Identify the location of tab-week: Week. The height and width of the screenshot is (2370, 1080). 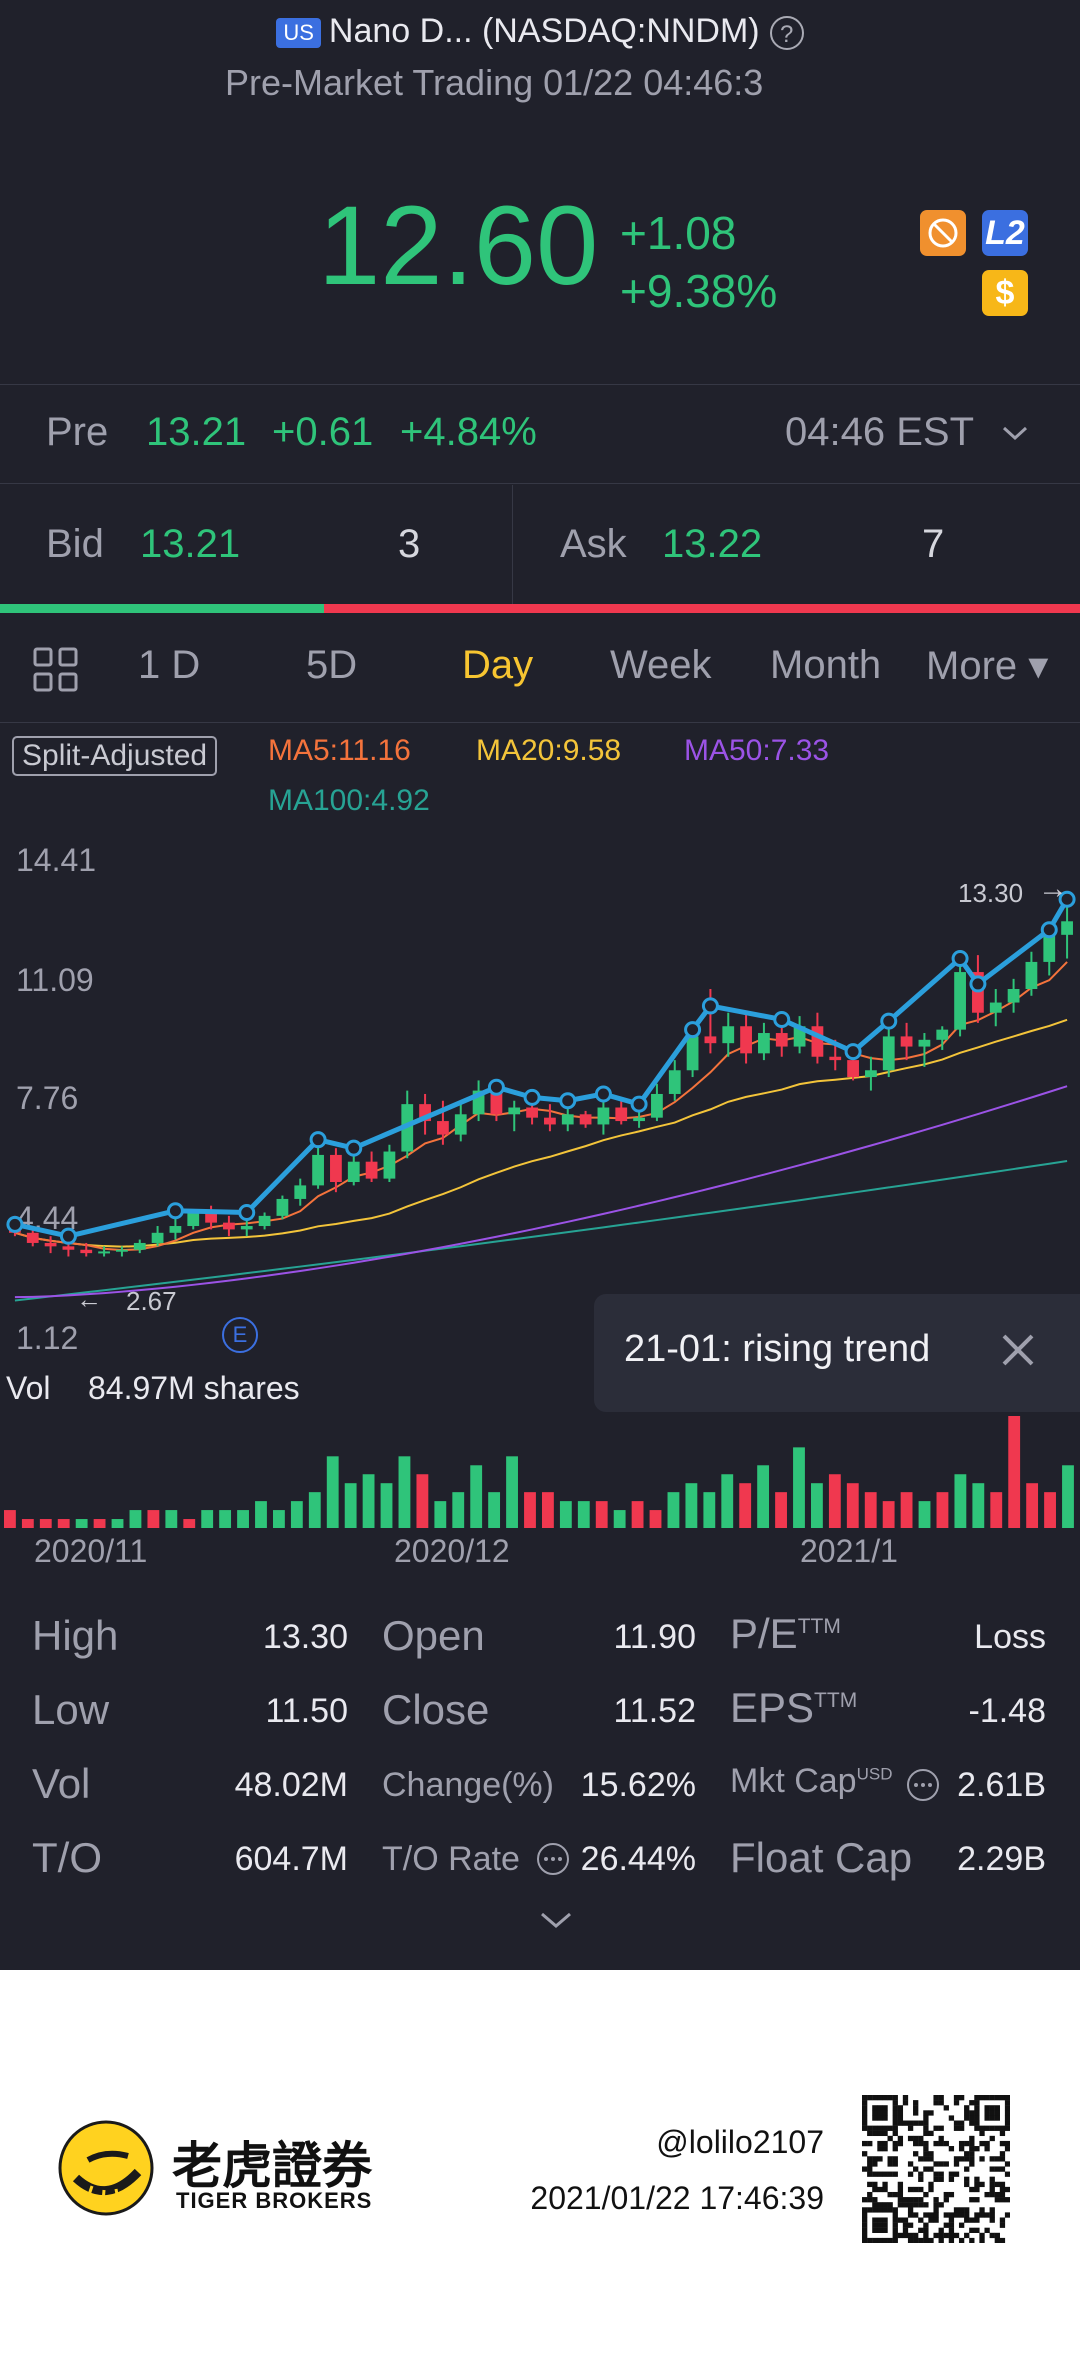
(661, 665).